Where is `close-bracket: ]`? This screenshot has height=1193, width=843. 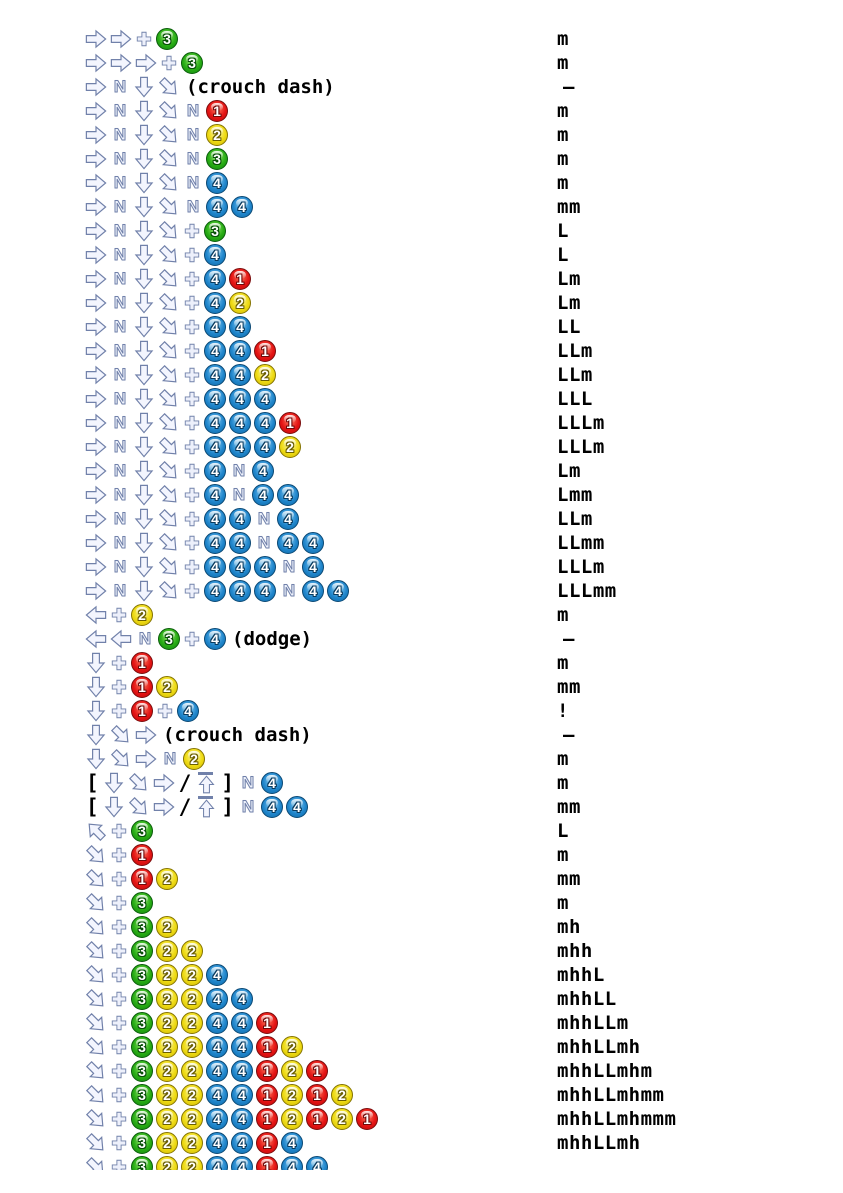
close-bracket: ] is located at coordinates (227, 807).